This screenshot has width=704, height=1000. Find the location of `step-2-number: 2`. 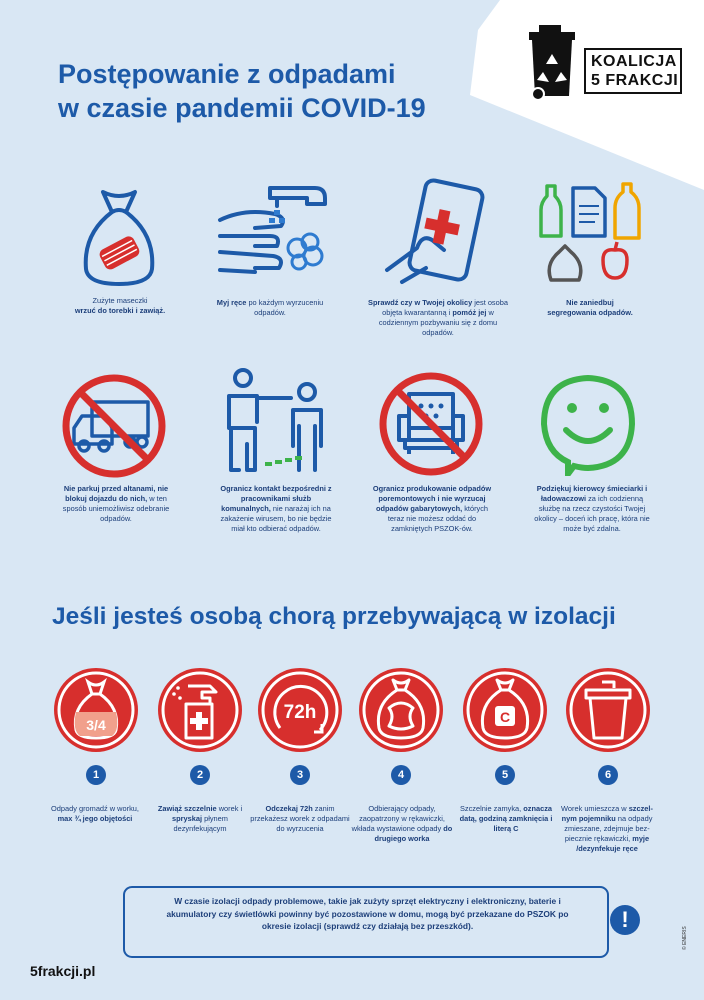

step-2-number: 2 is located at coordinates (200, 775).